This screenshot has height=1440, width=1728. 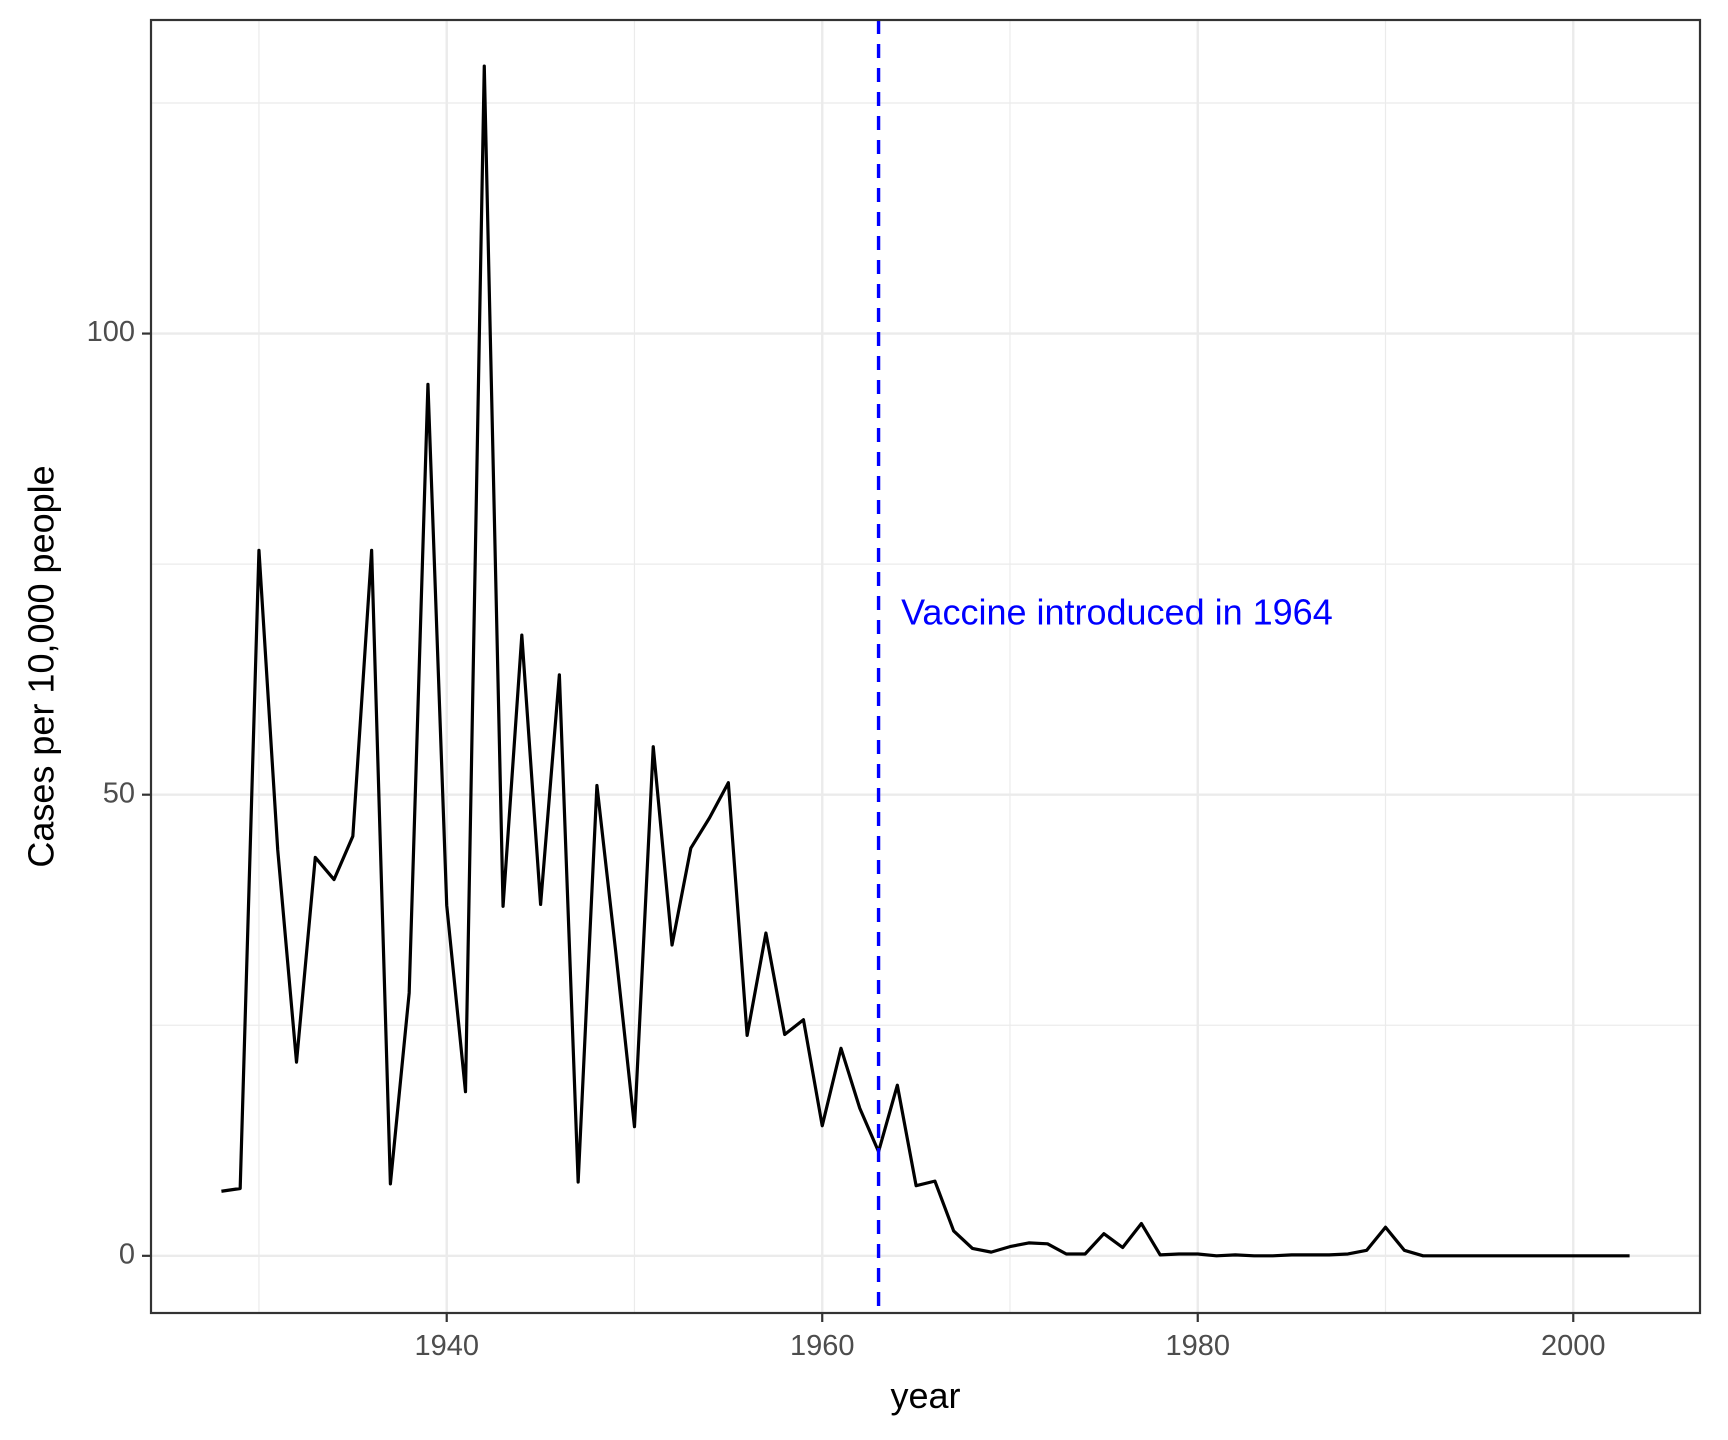 I want to click on x-tick-label: 2000, so click(x=1573, y=1346).